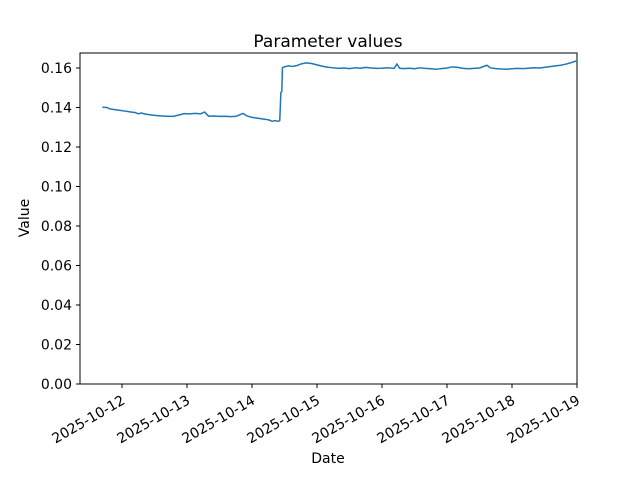 This screenshot has height=480, width=640. What do you see at coordinates (56, 227) in the screenshot?
I see `y-tick-label: 0.08` at bounding box center [56, 227].